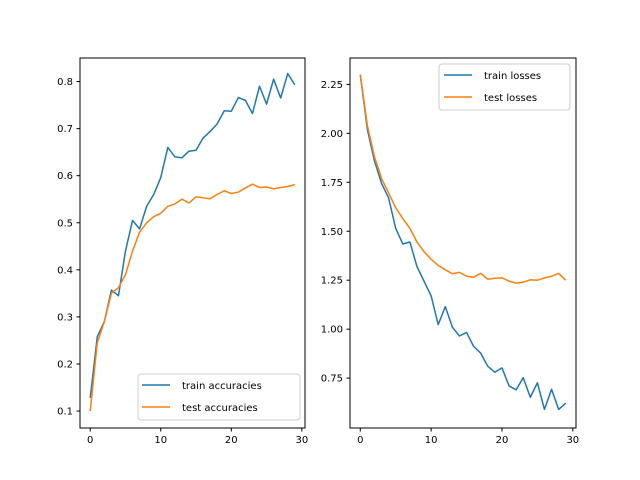  What do you see at coordinates (510, 98) in the screenshot?
I see `legend-label-test-losses: test losses` at bounding box center [510, 98].